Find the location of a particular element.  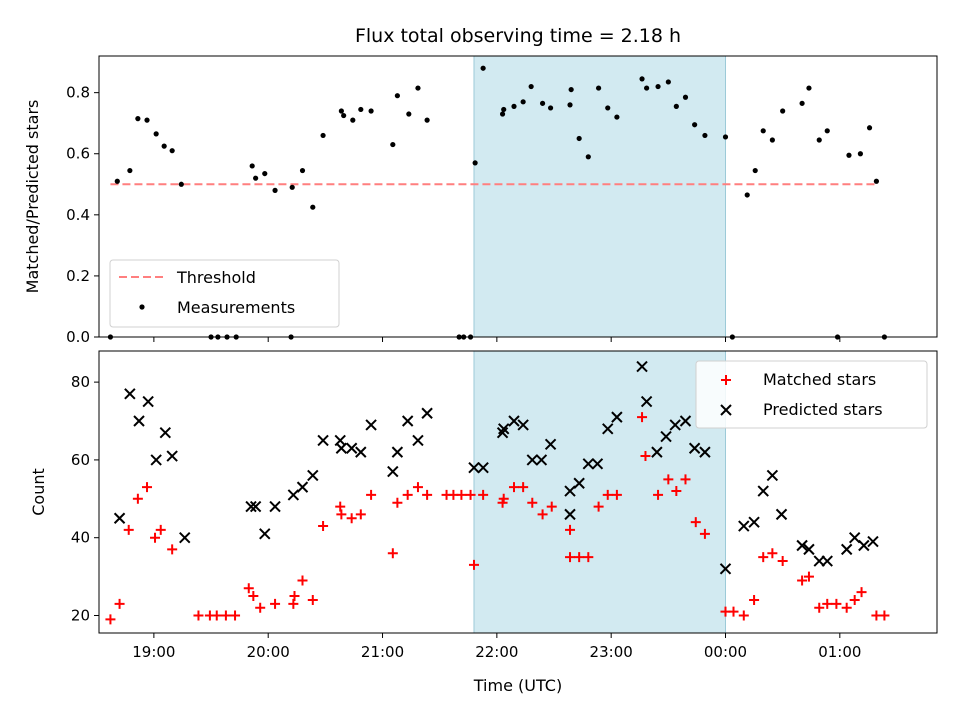

y-tick-label: 60 is located at coordinates (80, 460).